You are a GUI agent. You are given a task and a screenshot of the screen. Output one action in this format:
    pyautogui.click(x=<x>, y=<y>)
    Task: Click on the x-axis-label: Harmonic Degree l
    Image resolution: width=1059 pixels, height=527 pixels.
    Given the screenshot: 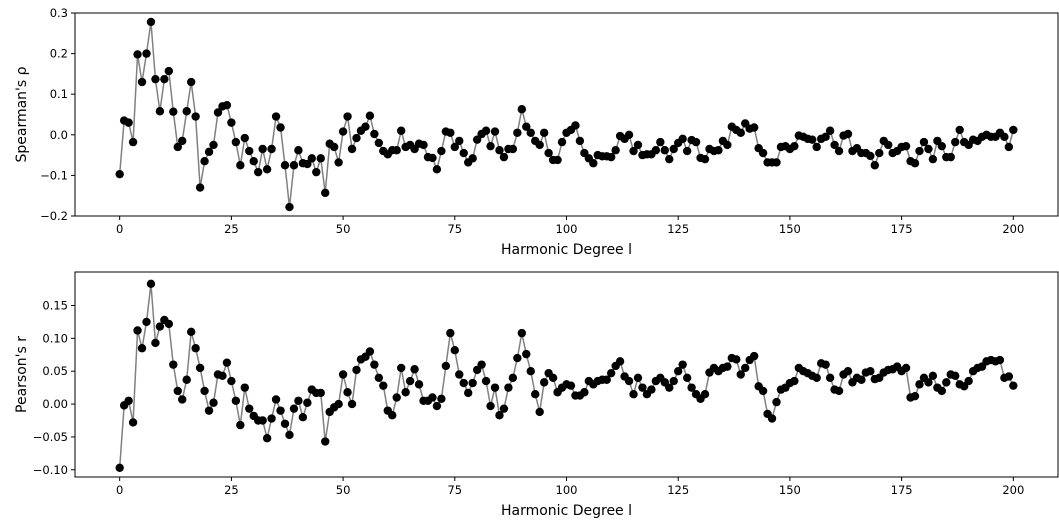 What is the action you would take?
    pyautogui.click(x=566, y=250)
    